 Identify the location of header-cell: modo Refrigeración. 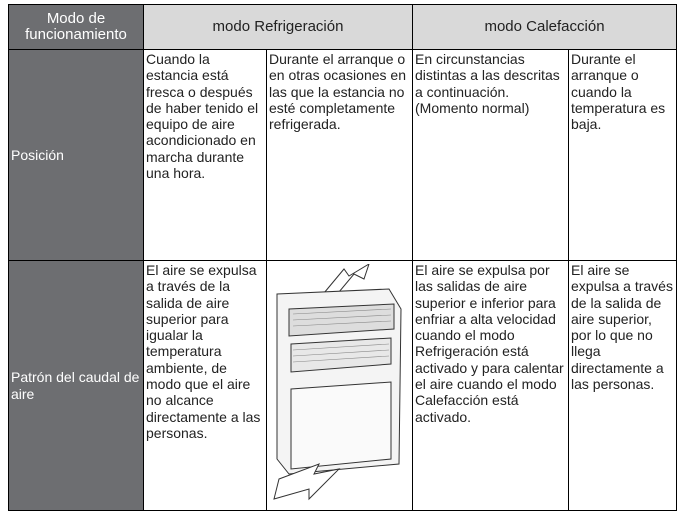
(278, 27).